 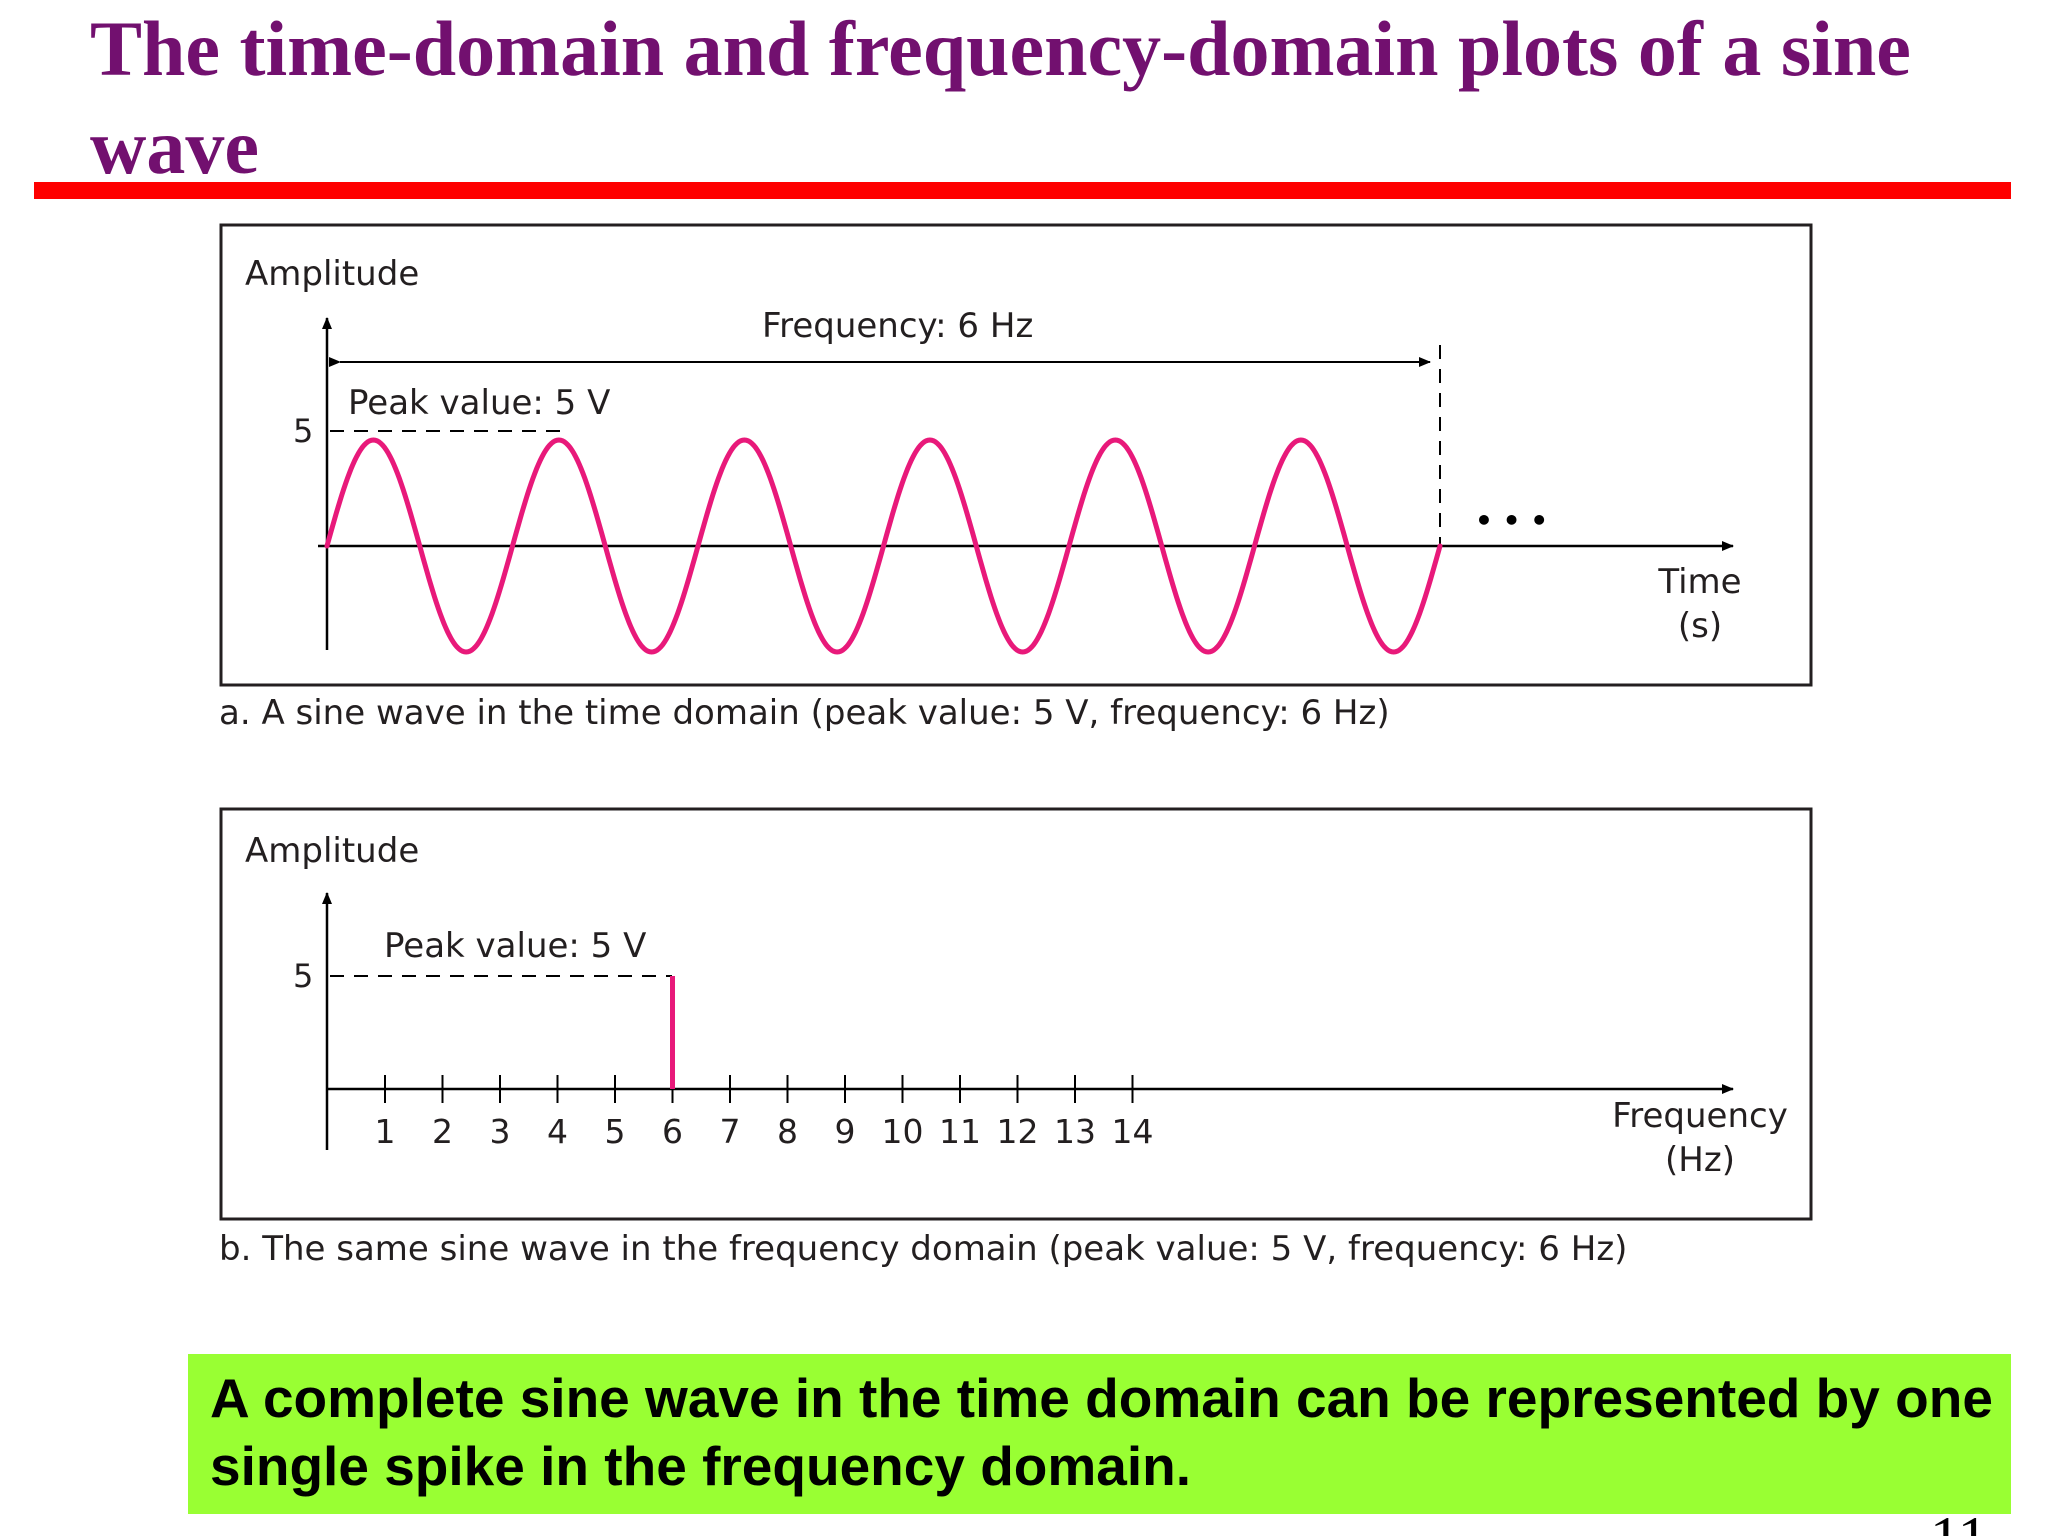 What do you see at coordinates (1699, 582) in the screenshot?
I see `panel-a-x-axis-label-line1: Time` at bounding box center [1699, 582].